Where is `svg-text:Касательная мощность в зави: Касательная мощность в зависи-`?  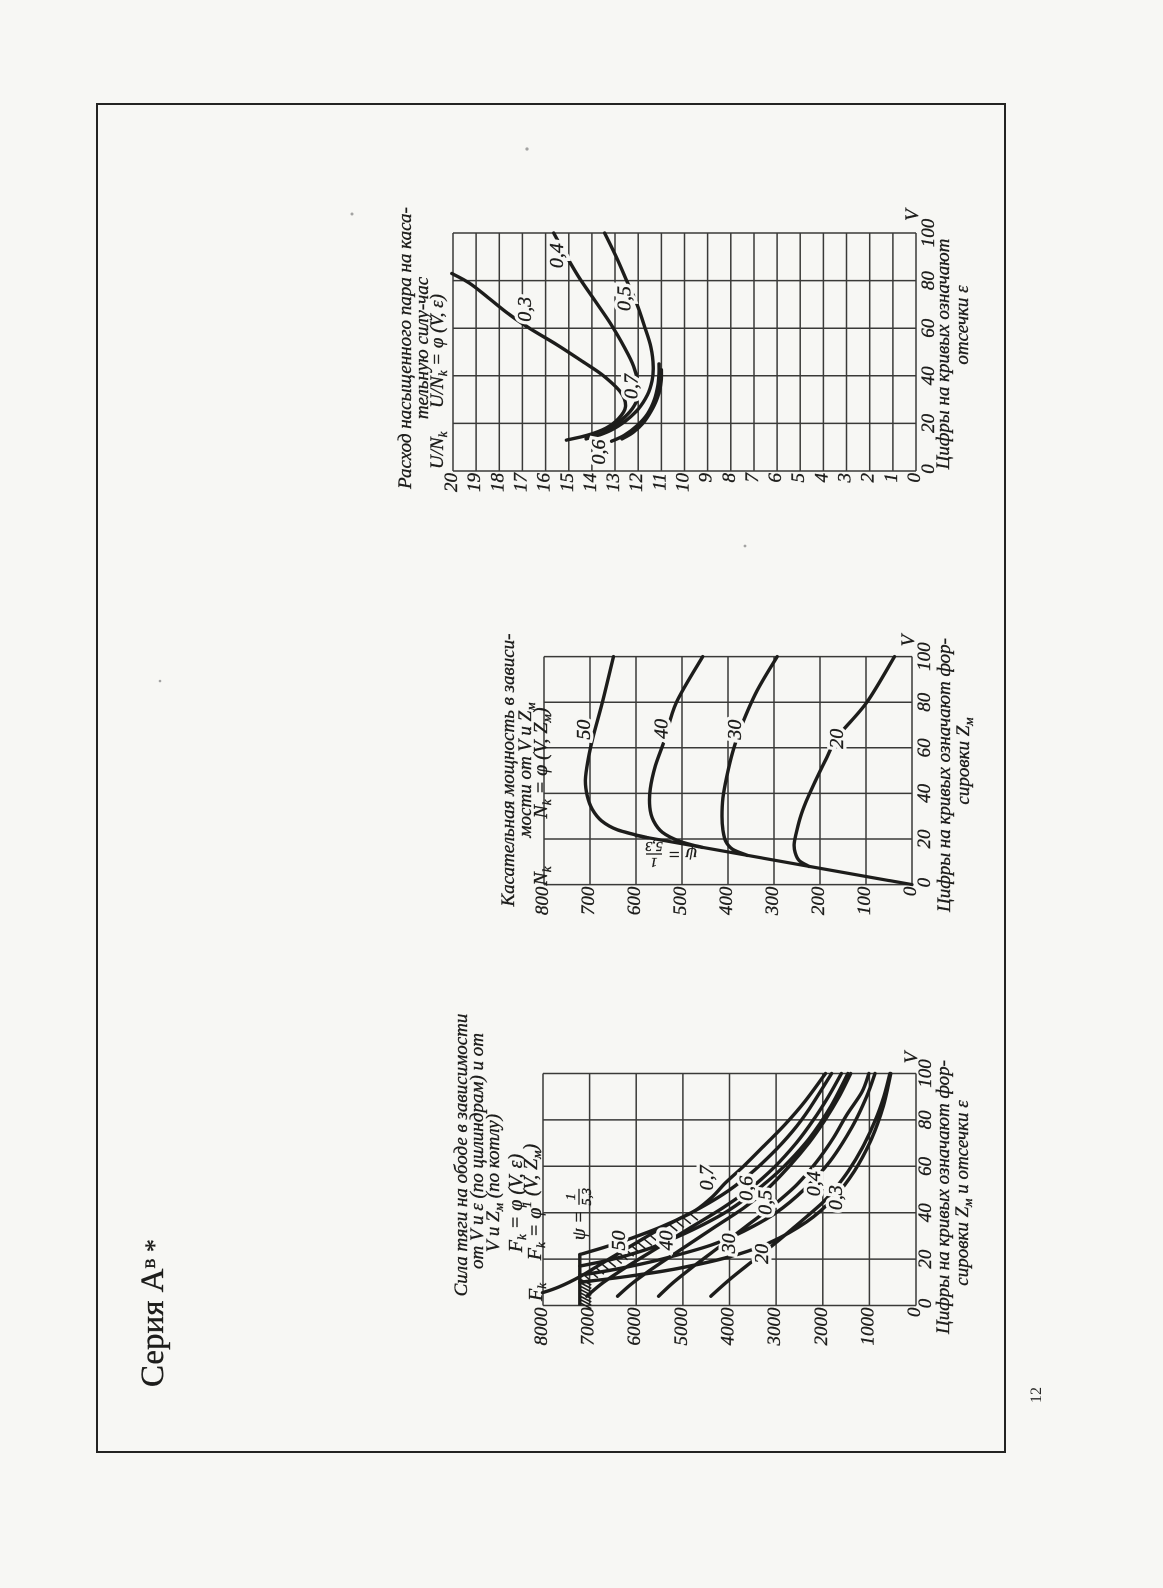 svg-text:Касательная мощность в зави: Касательная мощность в зависи- is located at coordinates (508, 770).